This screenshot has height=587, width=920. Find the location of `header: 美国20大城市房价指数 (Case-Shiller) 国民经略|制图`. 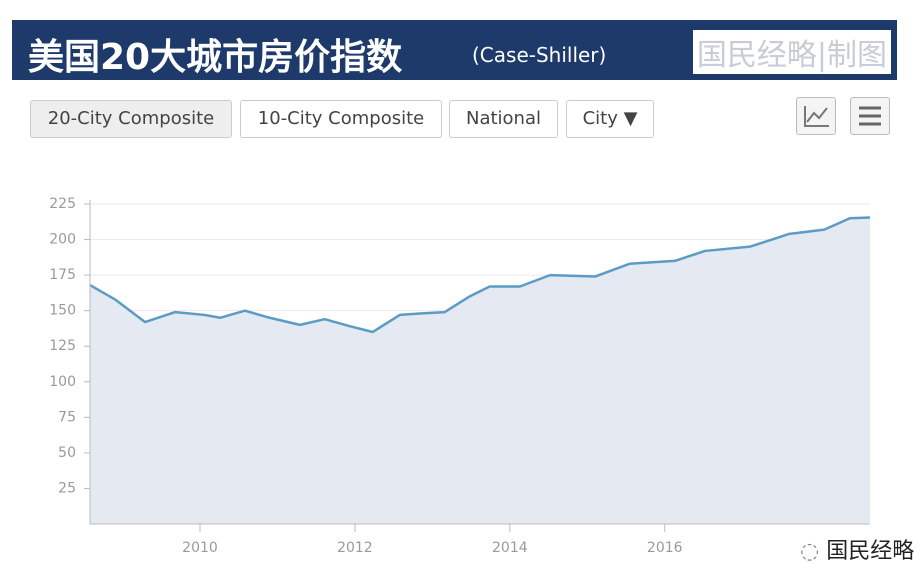

header: 美国20大城市房价指数 (Case-Shiller) 国民经略|制图 is located at coordinates (454, 50).